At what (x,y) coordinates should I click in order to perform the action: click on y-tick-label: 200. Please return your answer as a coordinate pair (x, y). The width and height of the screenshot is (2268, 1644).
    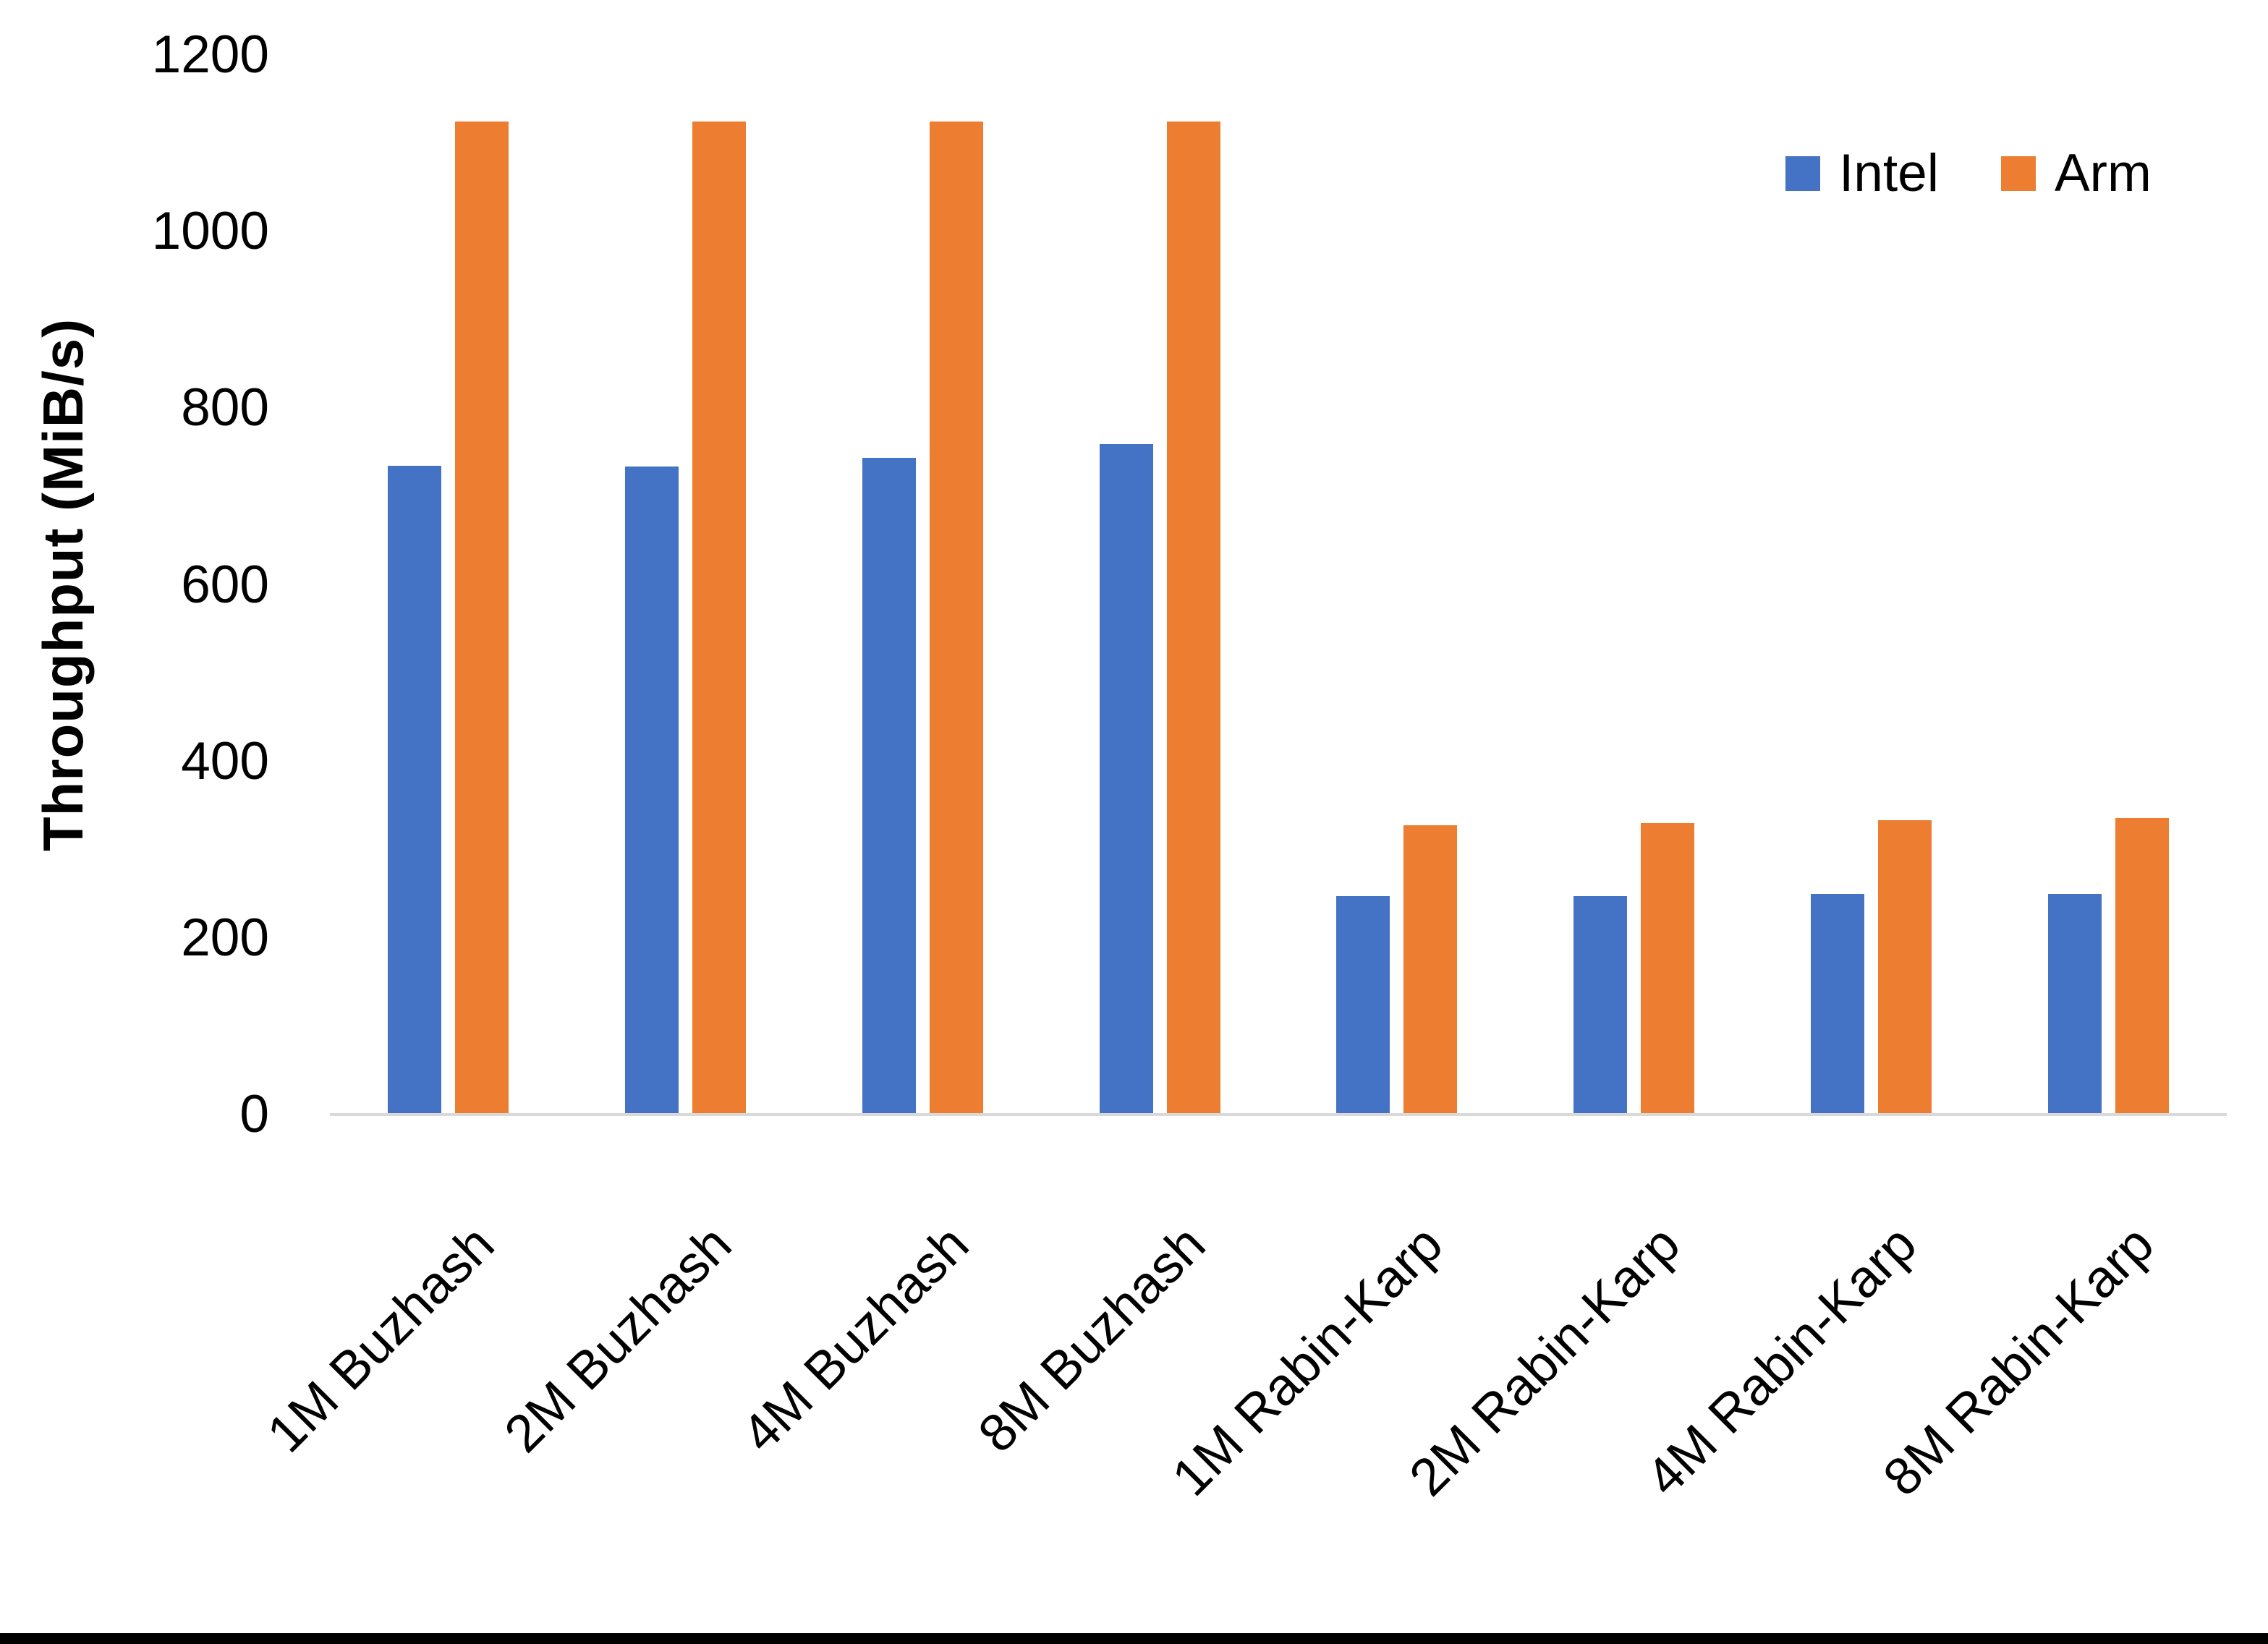
    Looking at the image, I should click on (225, 937).